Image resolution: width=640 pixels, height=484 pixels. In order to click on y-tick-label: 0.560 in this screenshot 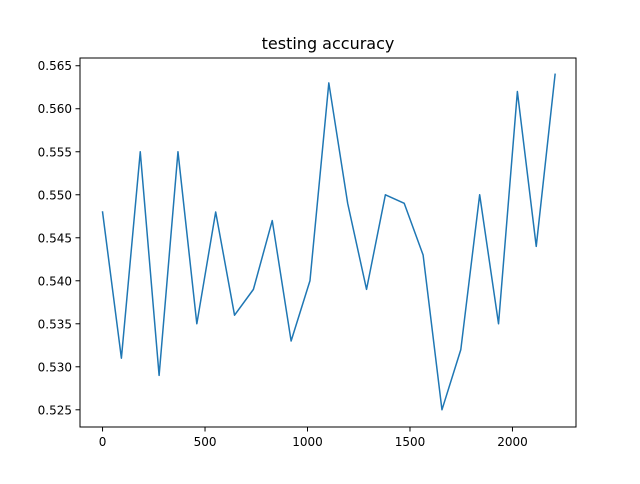, I will do `click(55, 109)`.